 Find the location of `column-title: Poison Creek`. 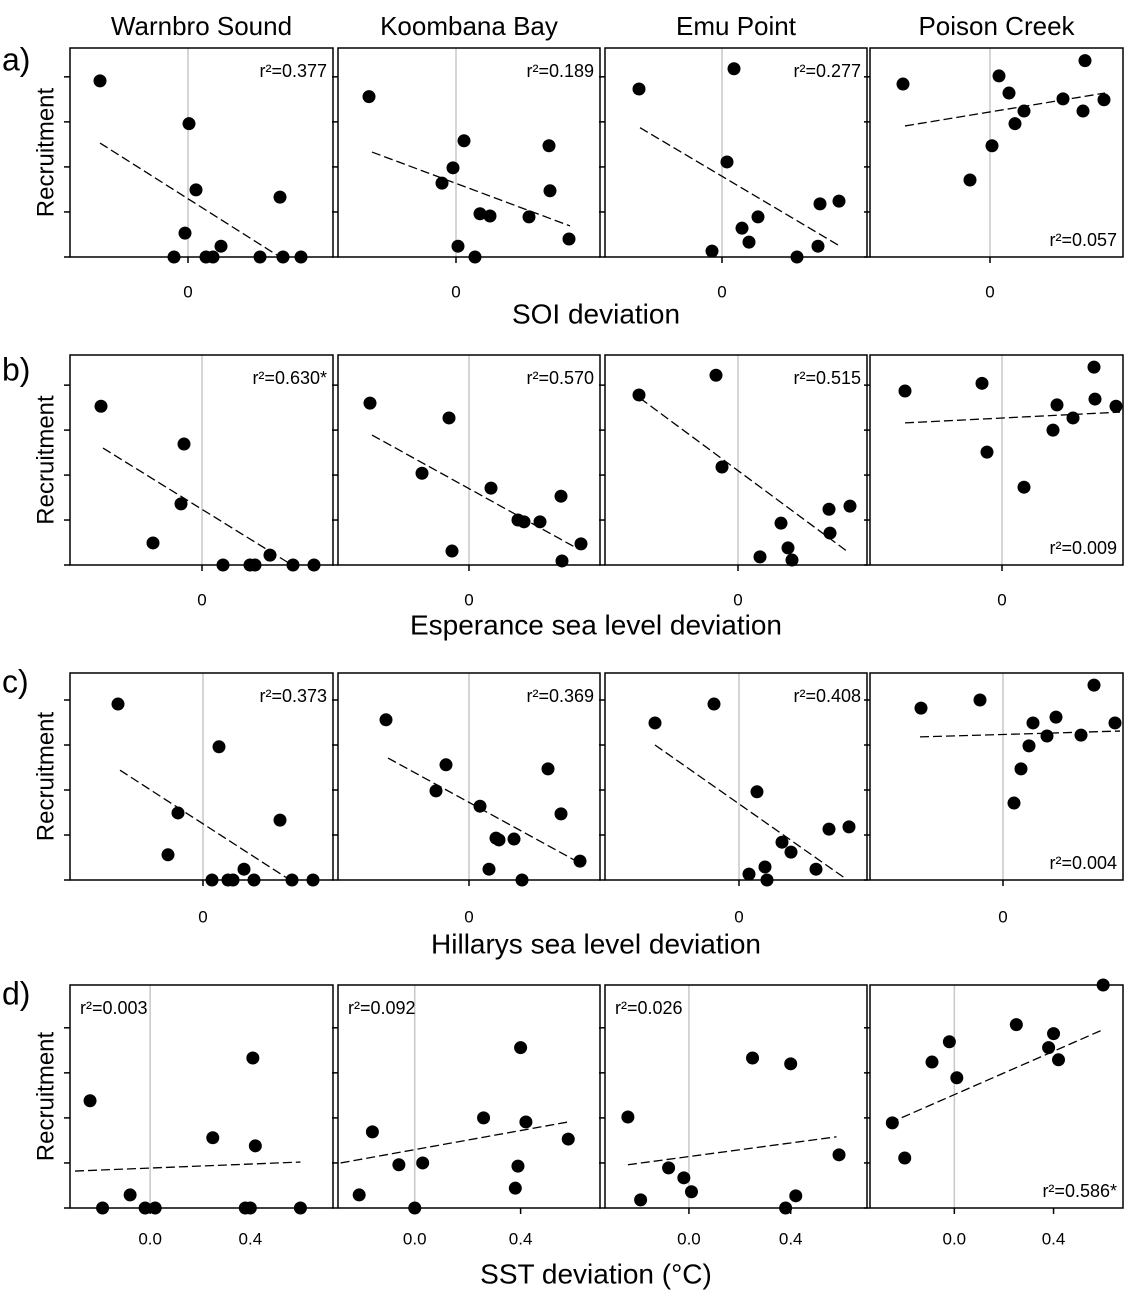

column-title: Poison Creek is located at coordinates (996, 26).